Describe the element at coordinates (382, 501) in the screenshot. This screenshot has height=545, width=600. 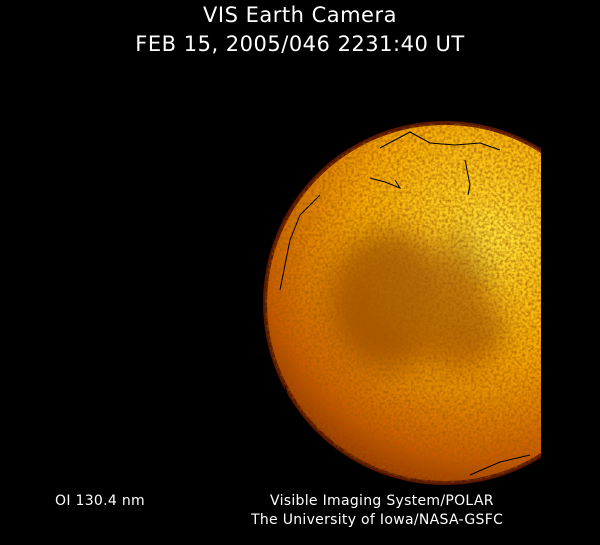
I see `credit-instrument: Visible Imaging System/POLAR` at that location.